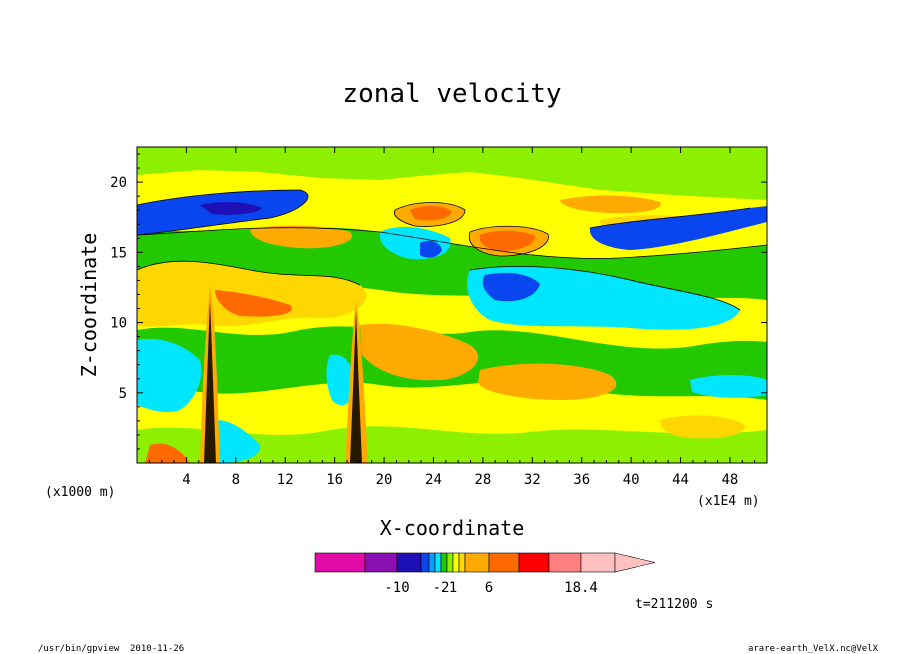 The image size is (904, 654). What do you see at coordinates (453, 588) in the screenshot?
I see `colorbar-label: 1` at bounding box center [453, 588].